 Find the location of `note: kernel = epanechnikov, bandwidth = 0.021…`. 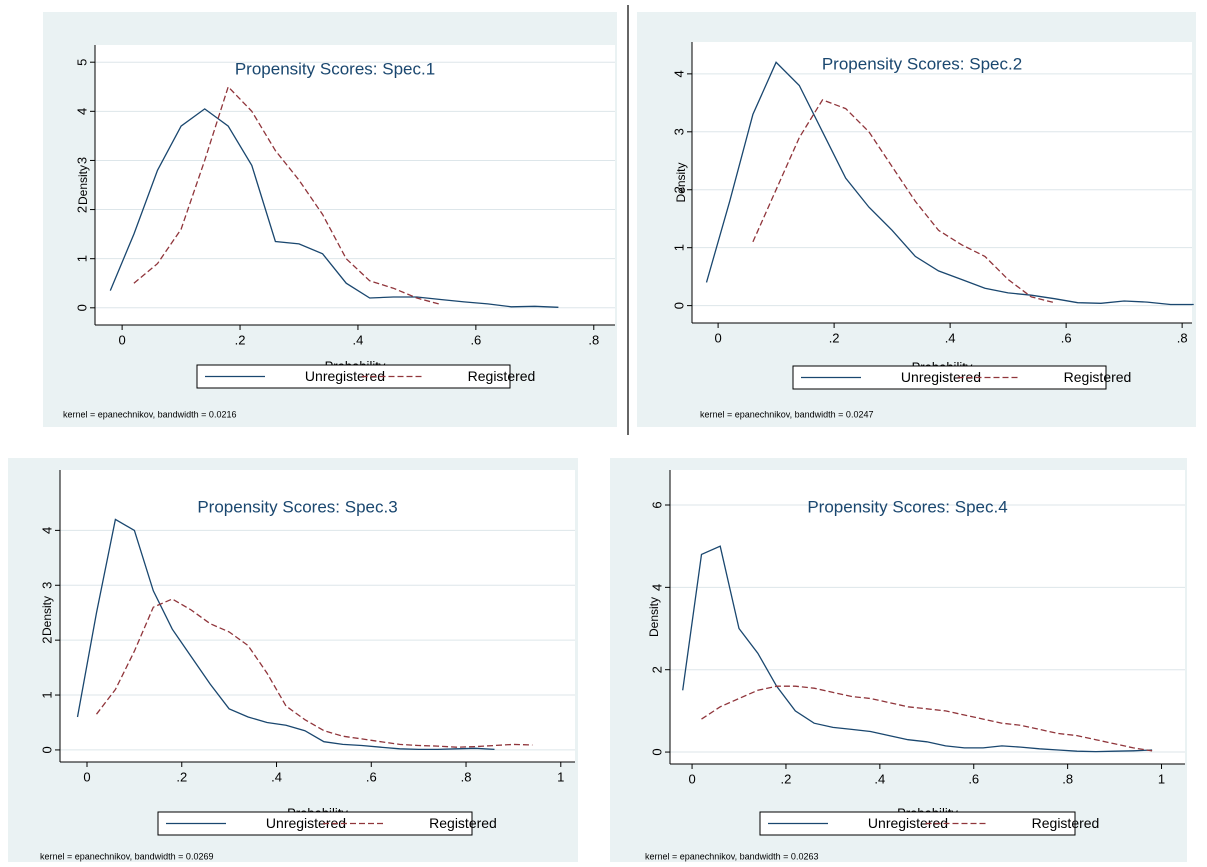

note: kernel = epanechnikov, bandwidth = 0.021… is located at coordinates (149, 414).